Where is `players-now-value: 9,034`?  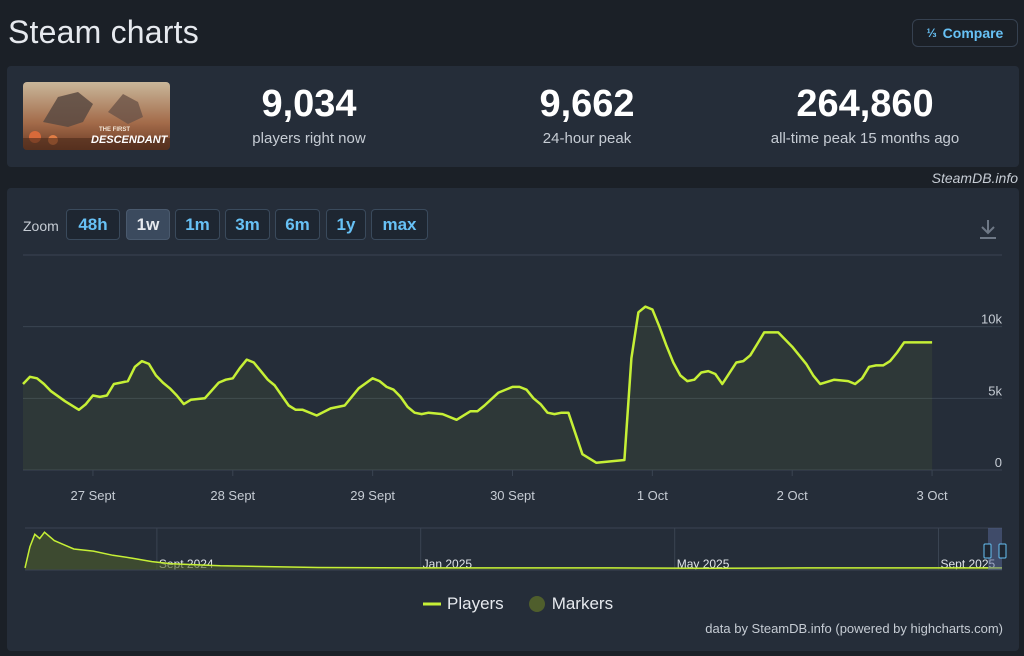 players-now-value: 9,034 is located at coordinates (309, 104).